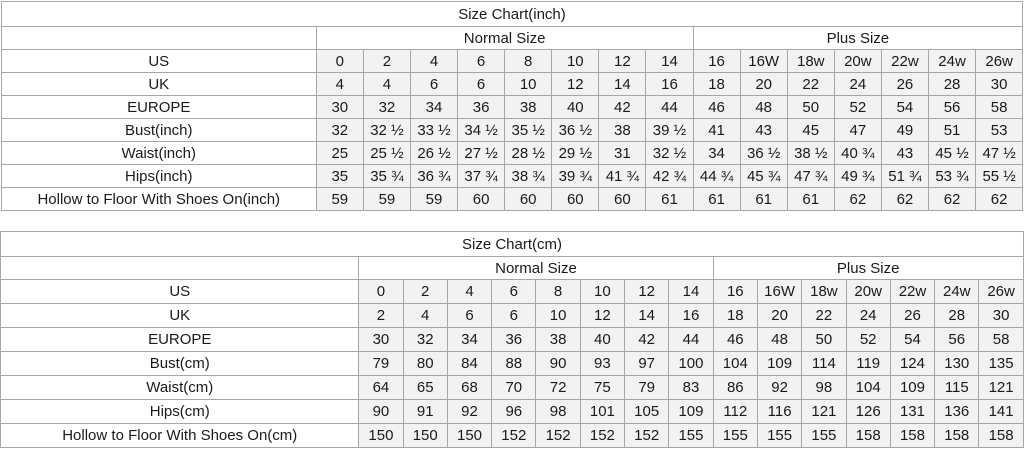  Describe the element at coordinates (779, 315) in the screenshot. I see `cell: 20` at that location.